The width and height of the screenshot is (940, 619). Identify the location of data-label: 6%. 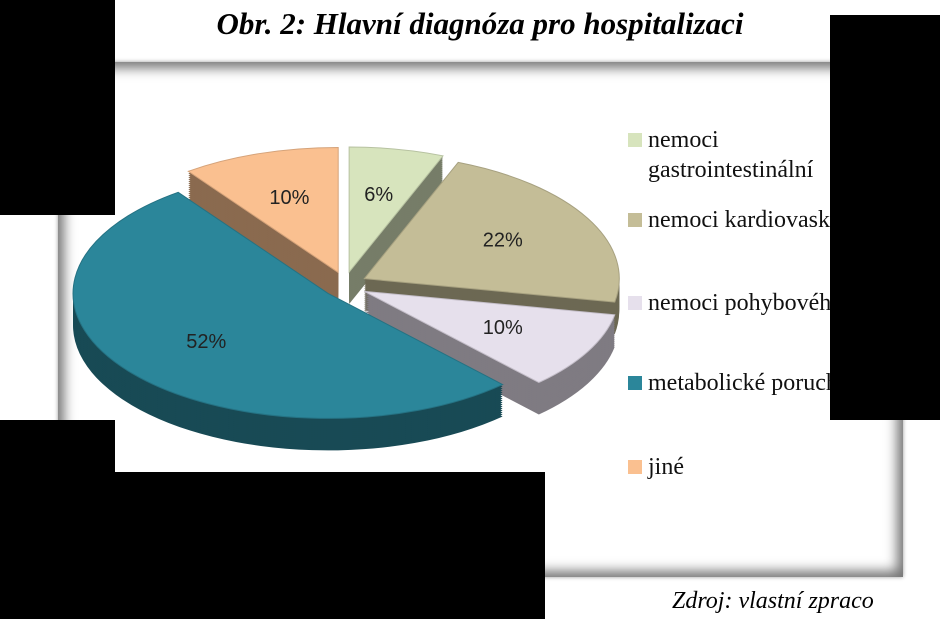
(378, 195).